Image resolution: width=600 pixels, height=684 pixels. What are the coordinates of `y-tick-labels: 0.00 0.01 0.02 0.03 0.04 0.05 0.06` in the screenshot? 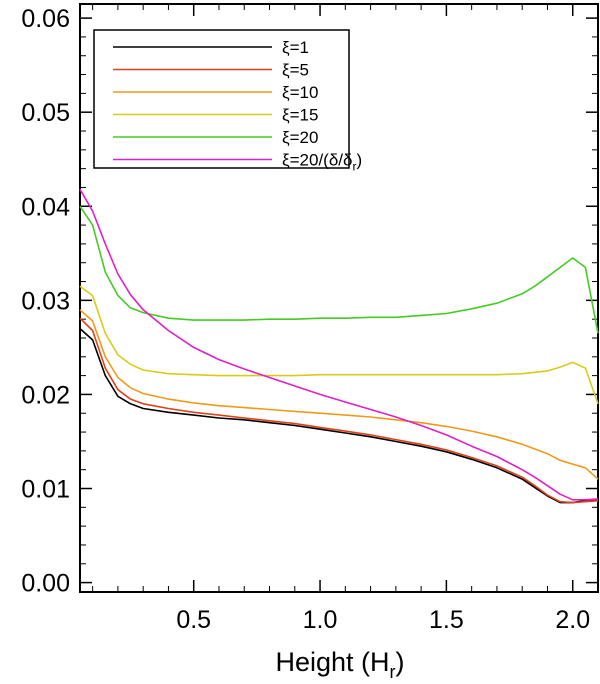 It's located at (45, 301).